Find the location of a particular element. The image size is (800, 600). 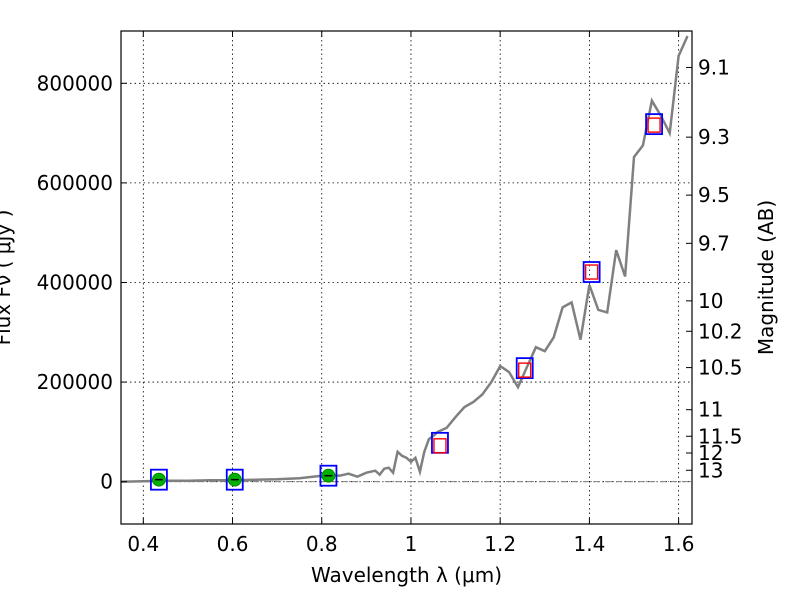

y-axis-label: Flux Fν ( μJy ) is located at coordinates (7, 278).